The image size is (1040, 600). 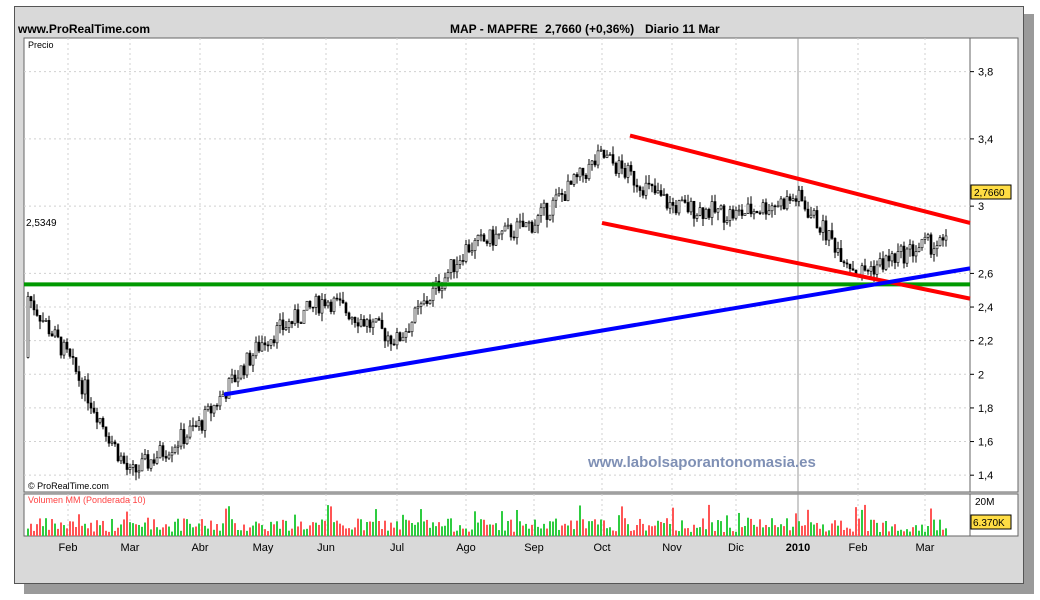 I want to click on x-tick-label: Dic, so click(x=736, y=548).